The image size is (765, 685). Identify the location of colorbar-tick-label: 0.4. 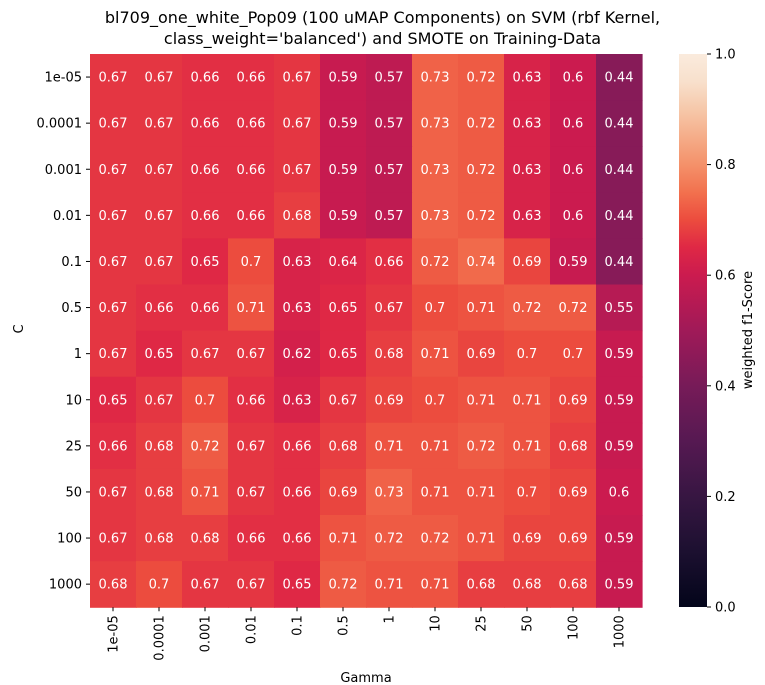
(725, 386).